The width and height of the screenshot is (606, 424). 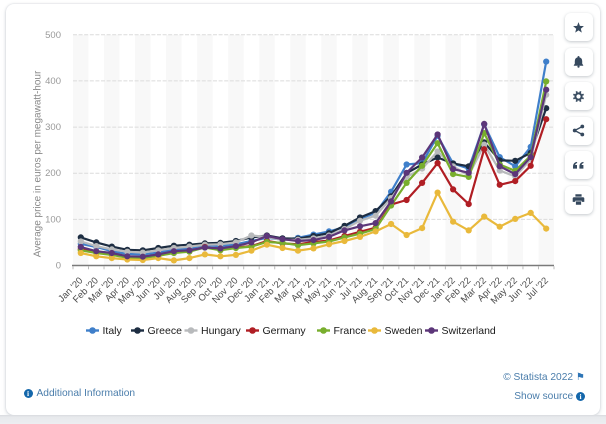 I want to click on svg-text: Italy, so click(x=113, y=331).